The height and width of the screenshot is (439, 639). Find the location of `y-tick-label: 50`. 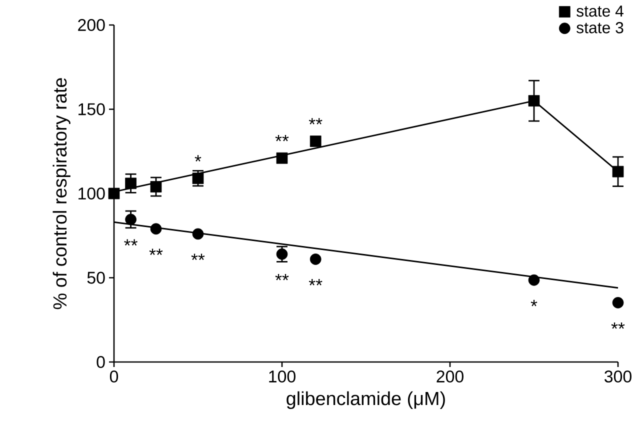

y-tick-label: 50 is located at coordinates (96, 278).